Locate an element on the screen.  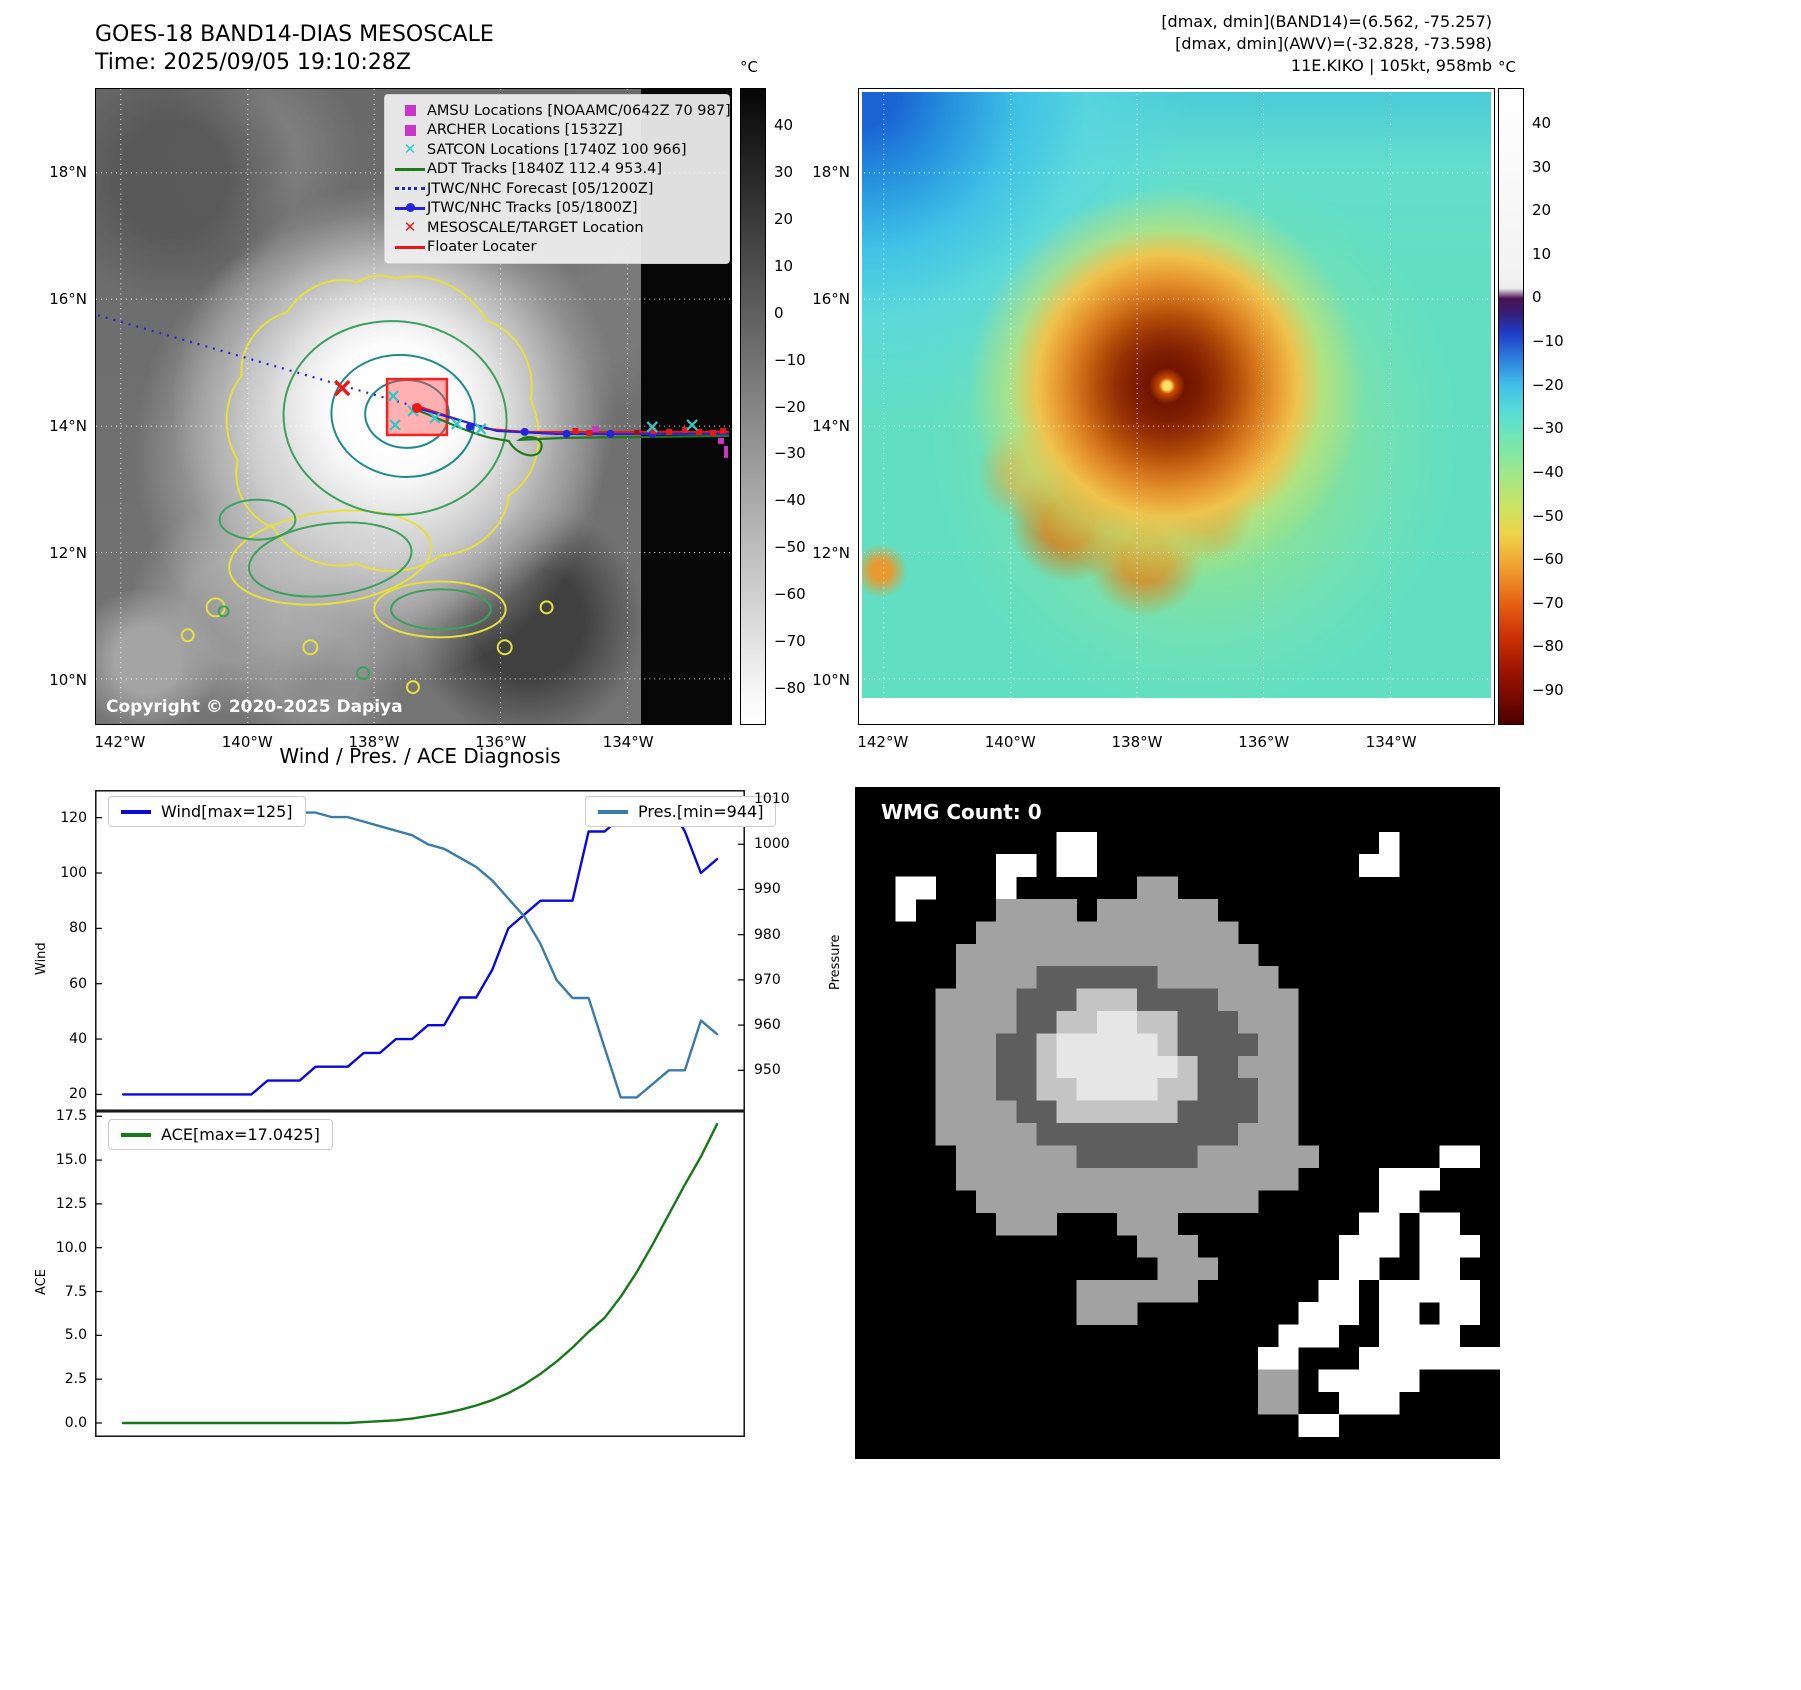
right-map-lat-tick: 14°N is located at coordinates (831, 426).